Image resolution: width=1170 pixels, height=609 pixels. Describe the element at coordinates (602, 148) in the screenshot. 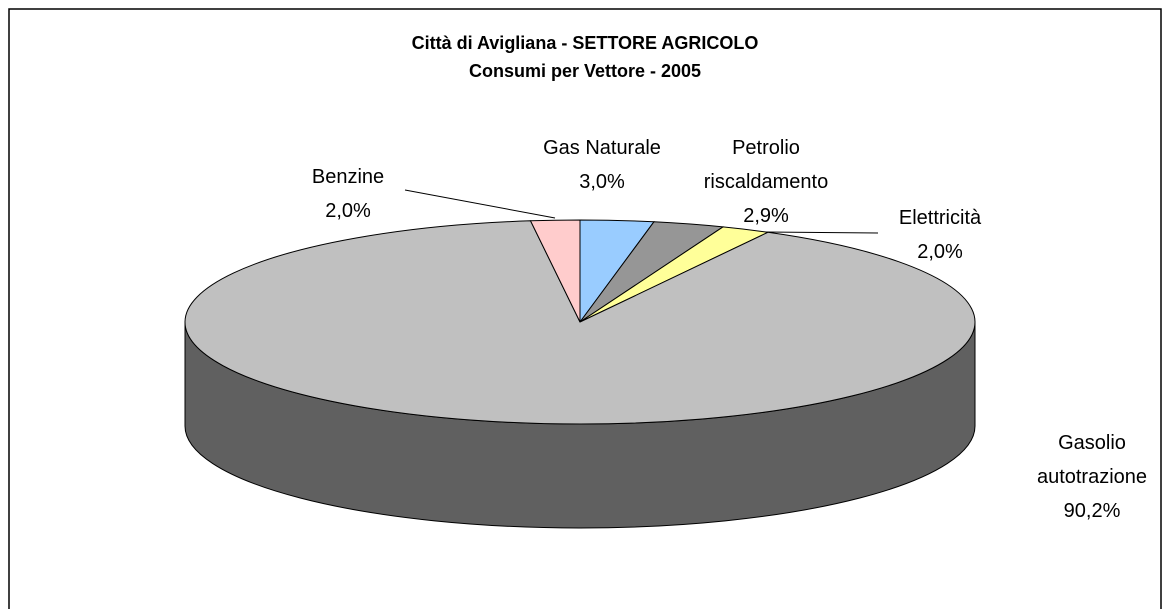

I see `category-label: Gas Naturale` at that location.